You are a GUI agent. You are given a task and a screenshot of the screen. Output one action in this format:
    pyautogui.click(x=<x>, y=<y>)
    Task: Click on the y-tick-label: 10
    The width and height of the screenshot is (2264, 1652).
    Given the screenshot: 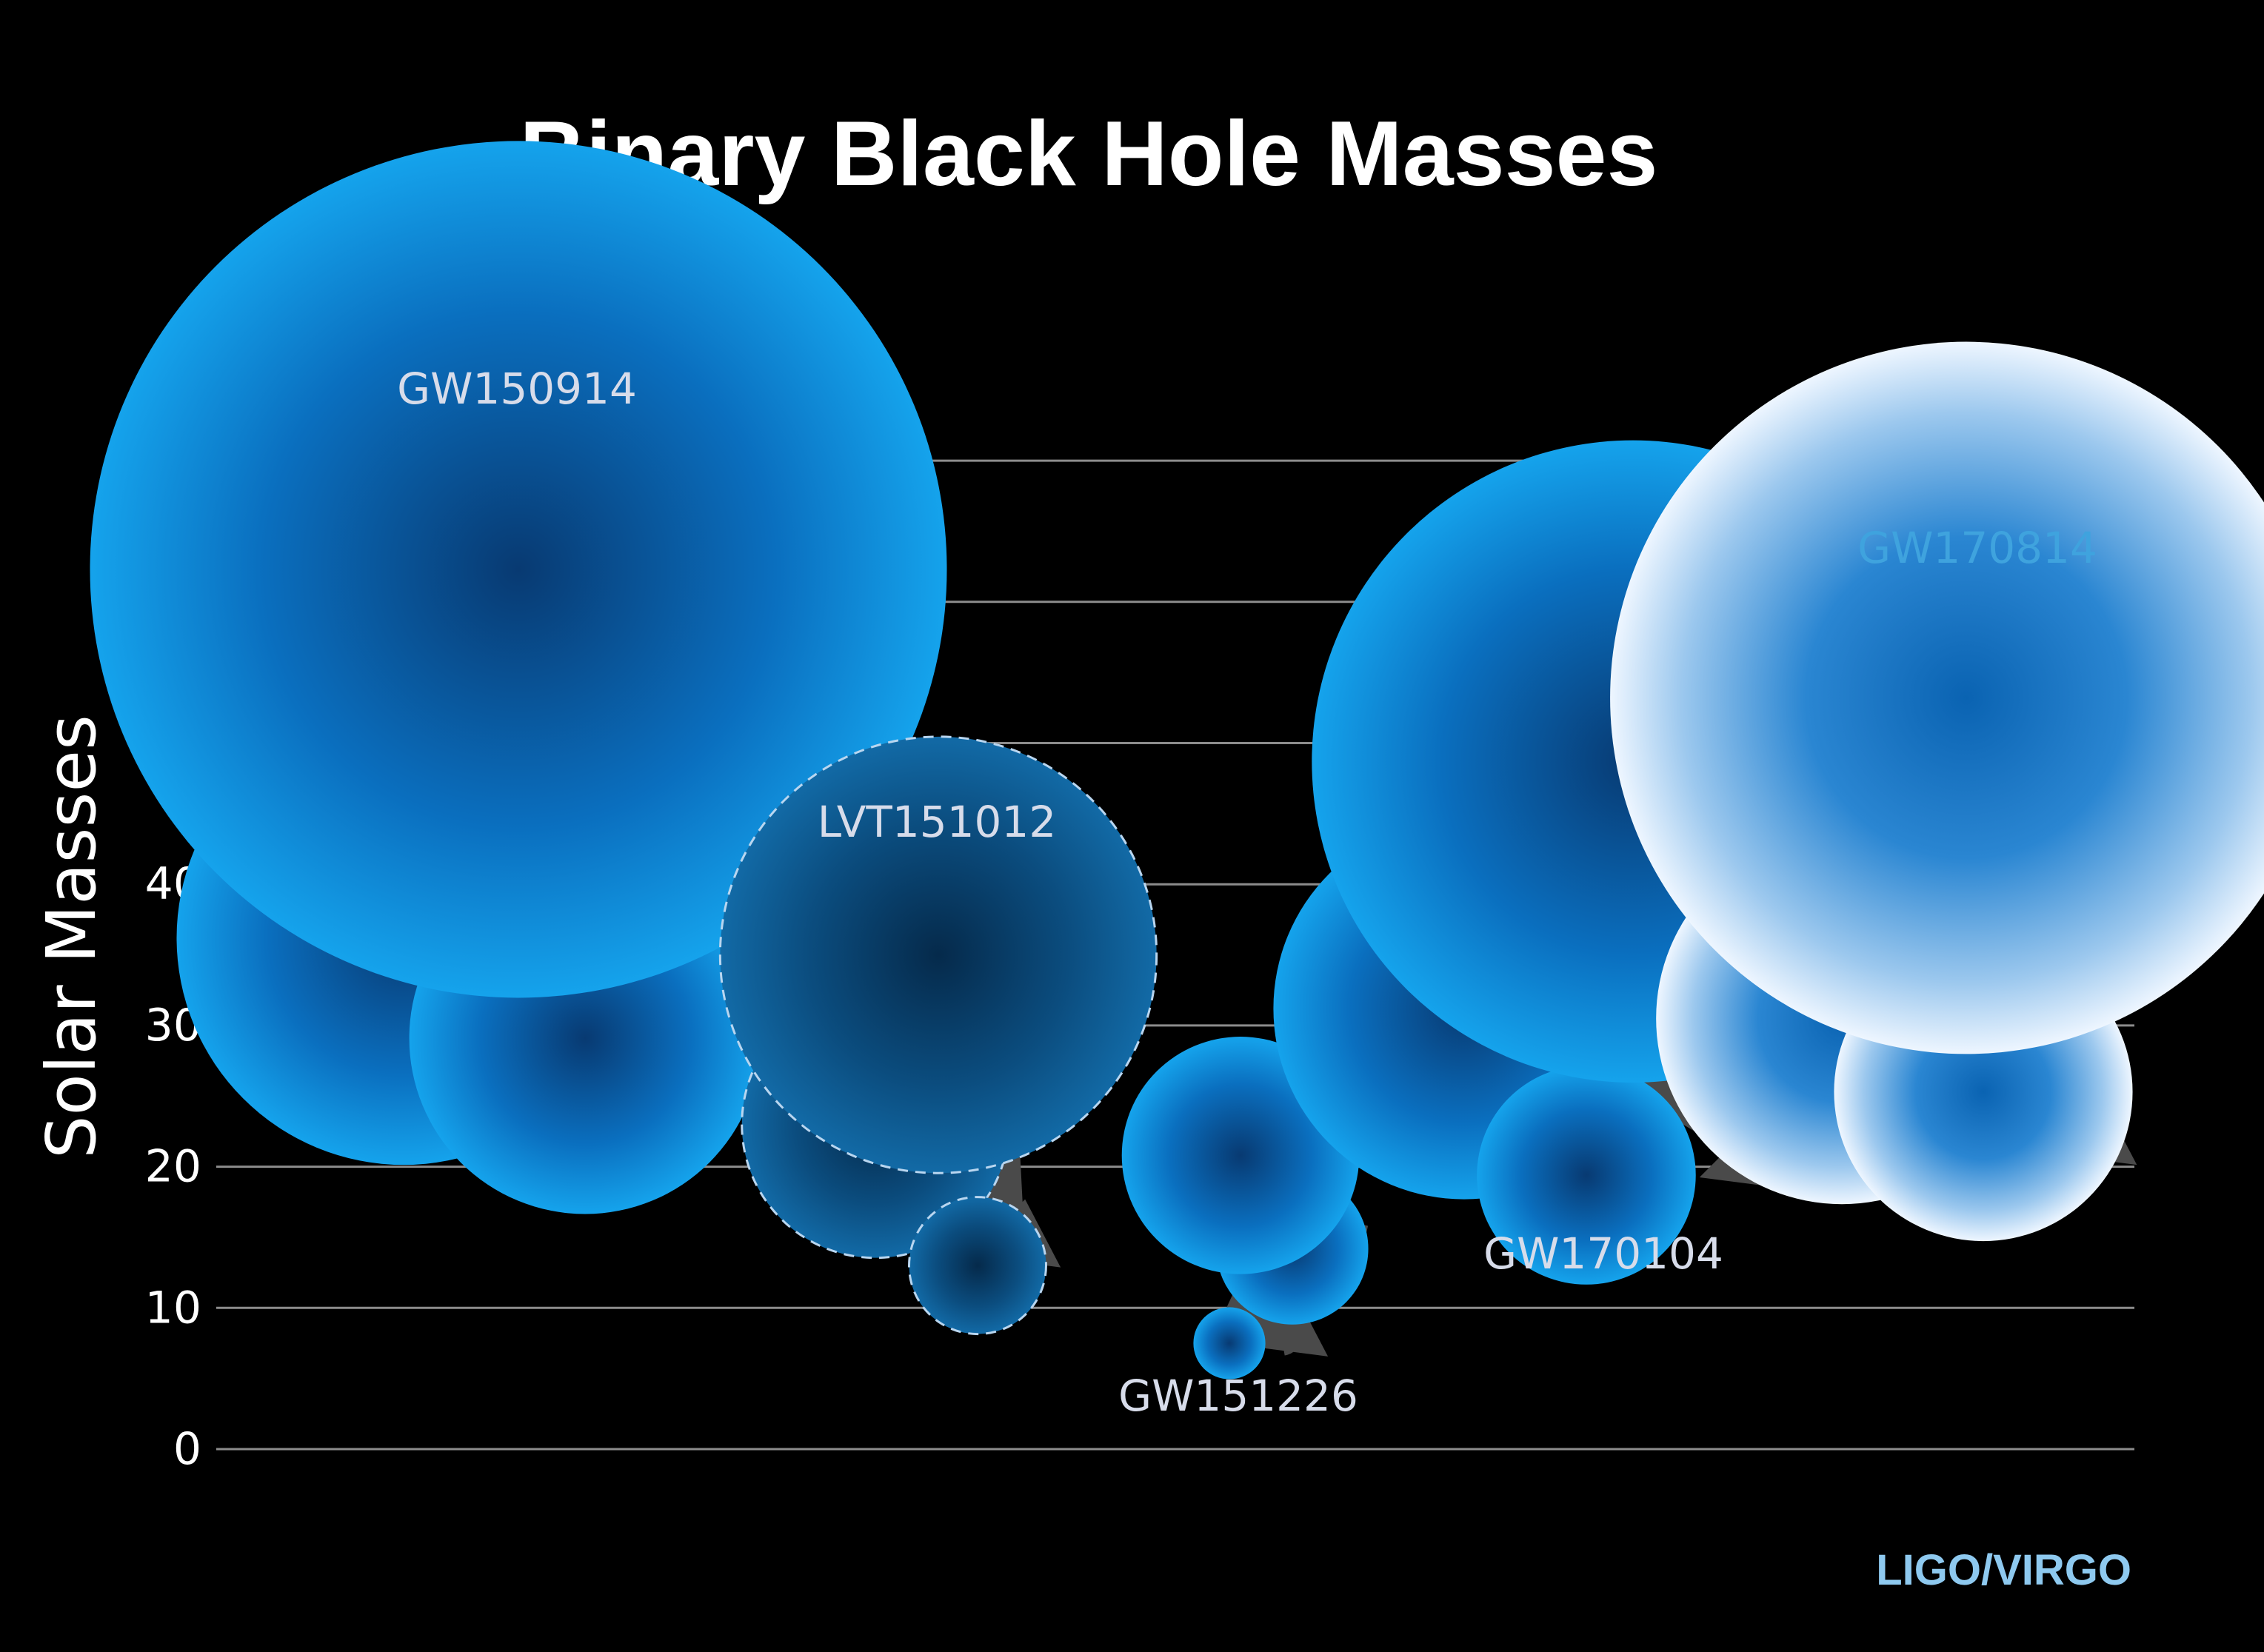 What is the action you would take?
    pyautogui.click(x=173, y=1308)
    